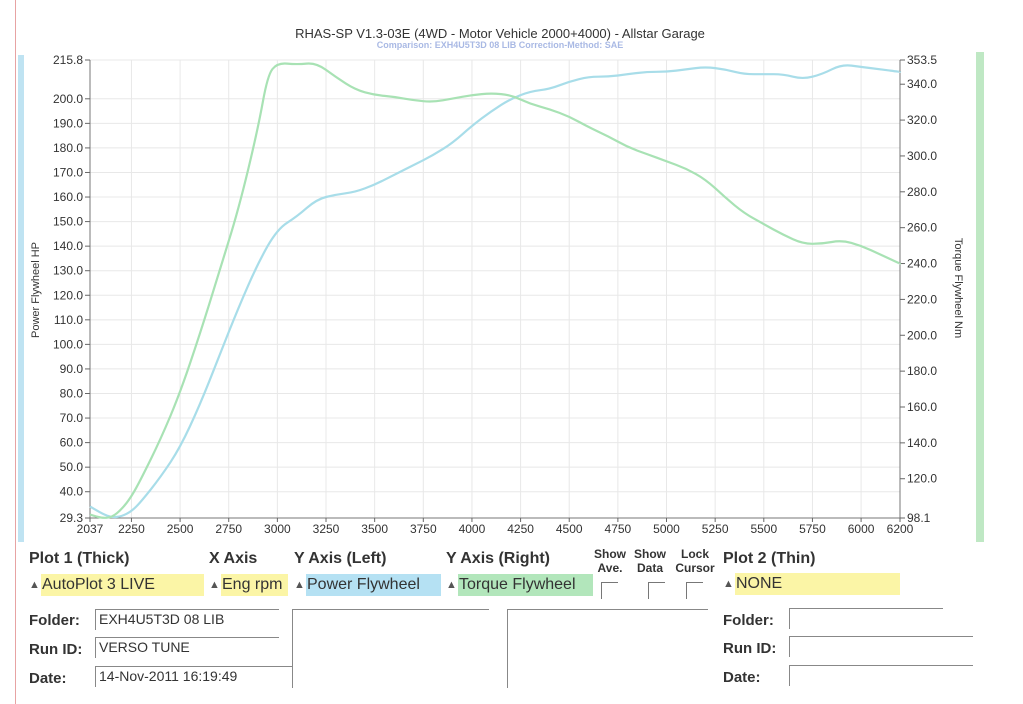 This screenshot has height=704, width=1023. Describe the element at coordinates (649, 568) in the screenshot. I see `show-data-label-line2: Data` at that location.